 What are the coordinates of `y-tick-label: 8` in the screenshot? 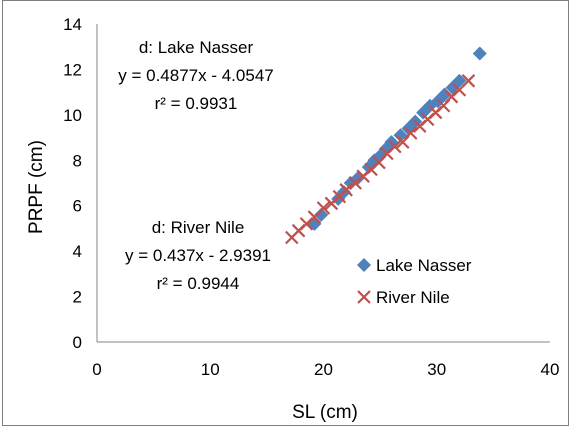 It's located at (77, 160).